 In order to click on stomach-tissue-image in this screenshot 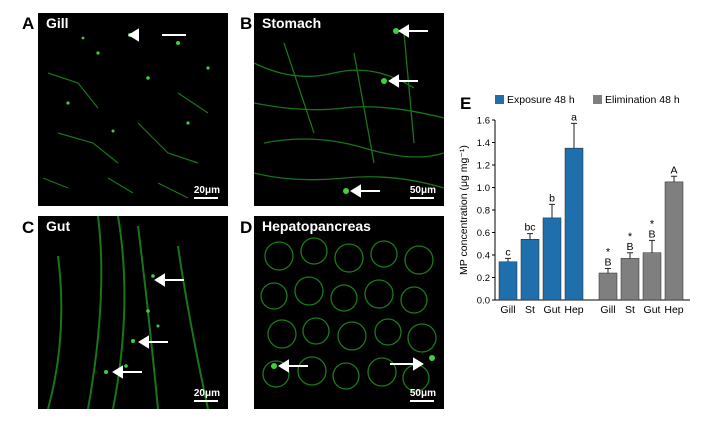, I will do `click(349, 111)`.